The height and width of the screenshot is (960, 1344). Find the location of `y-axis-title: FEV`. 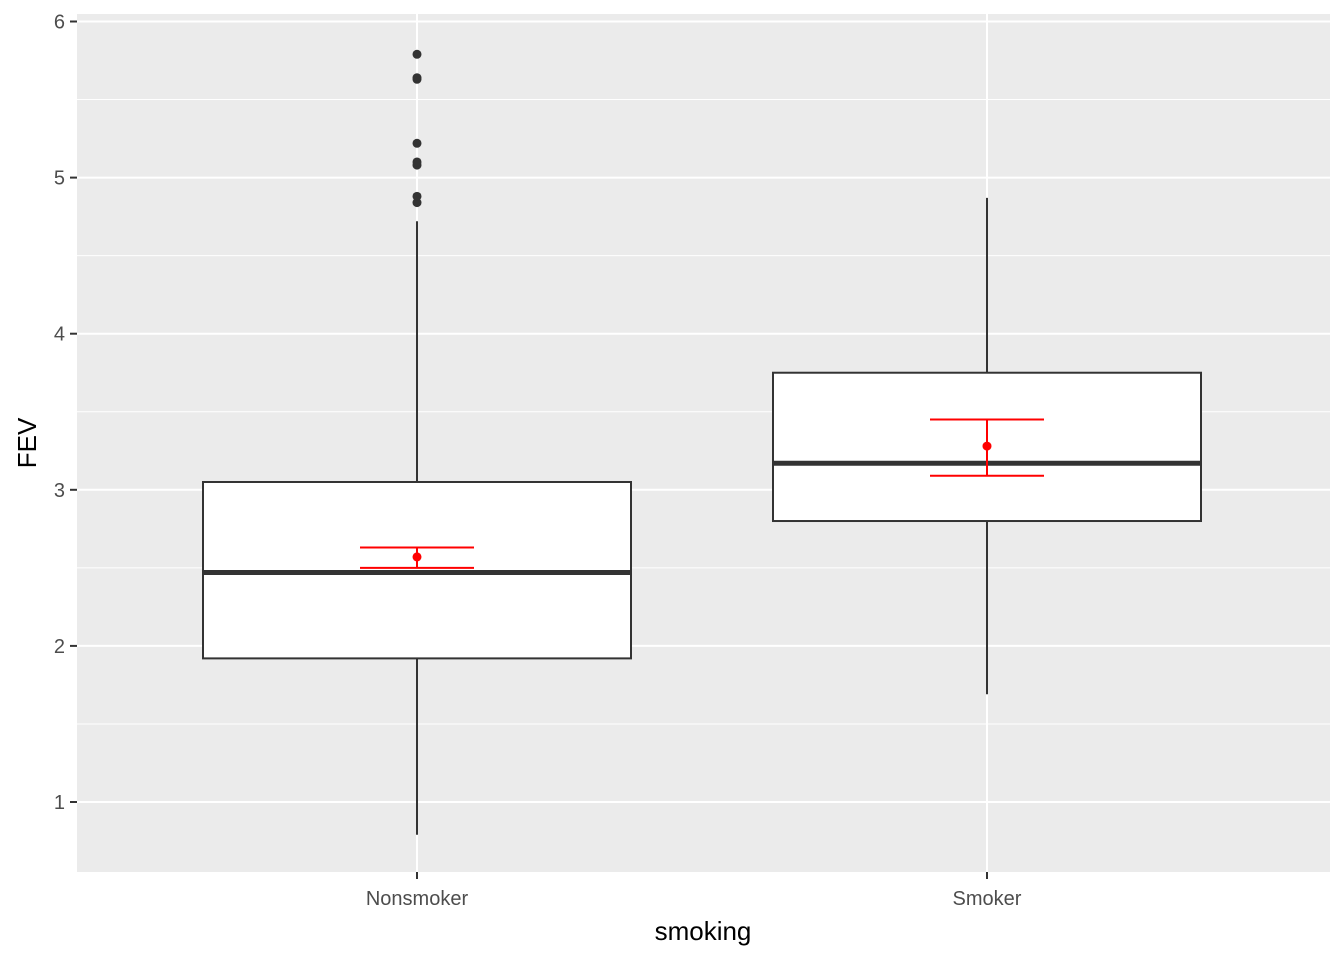

y-axis-title: FEV is located at coordinates (27, 442).